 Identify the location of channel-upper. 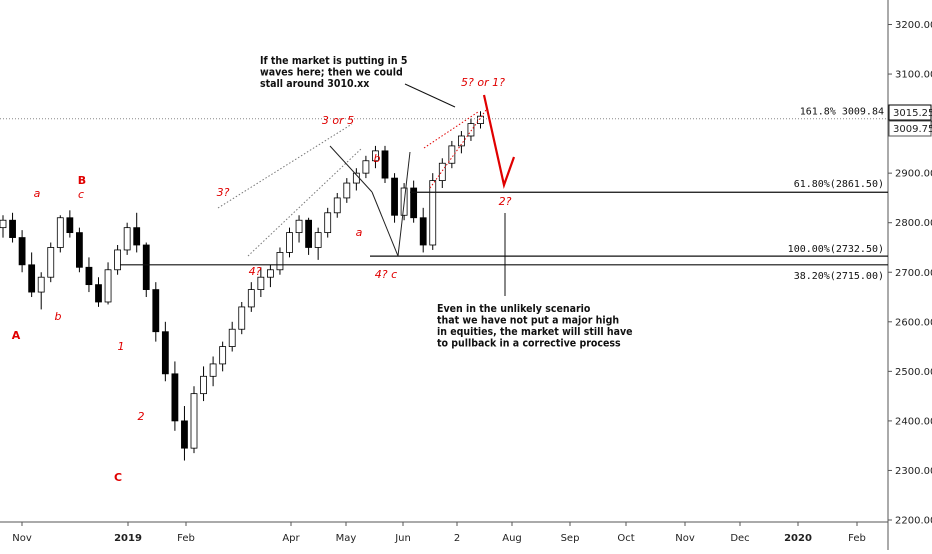
(285, 166).